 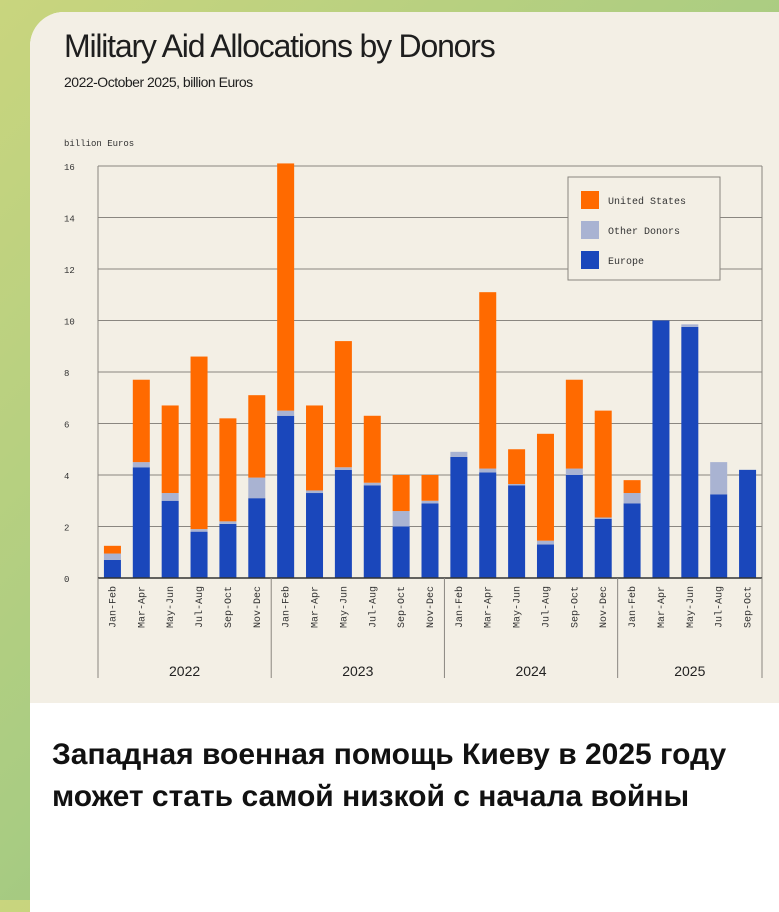 I want to click on year-label: 2024, so click(x=530, y=671).